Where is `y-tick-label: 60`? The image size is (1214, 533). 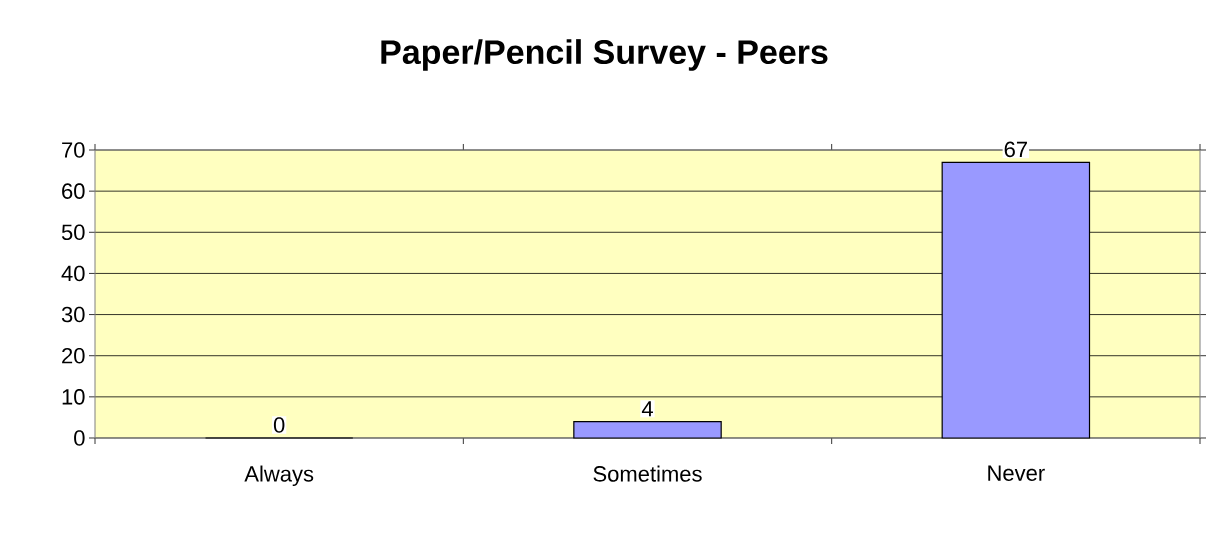
y-tick-label: 60 is located at coordinates (73, 191).